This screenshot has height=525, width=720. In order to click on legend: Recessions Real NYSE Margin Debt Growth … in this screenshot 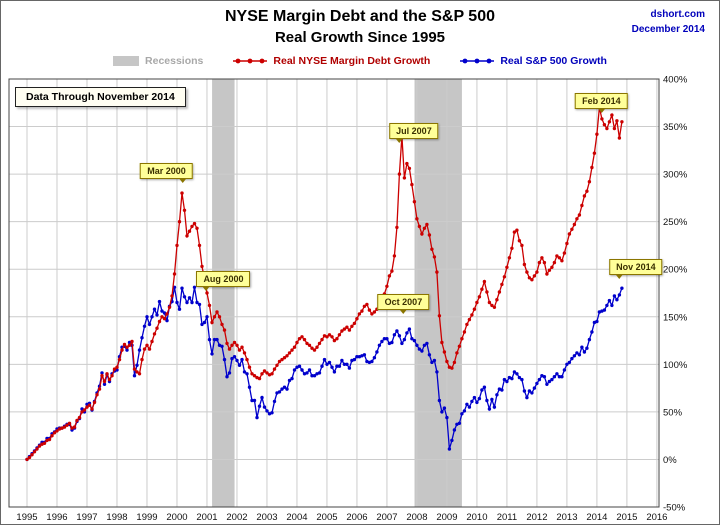, I will do `click(360, 61)`.